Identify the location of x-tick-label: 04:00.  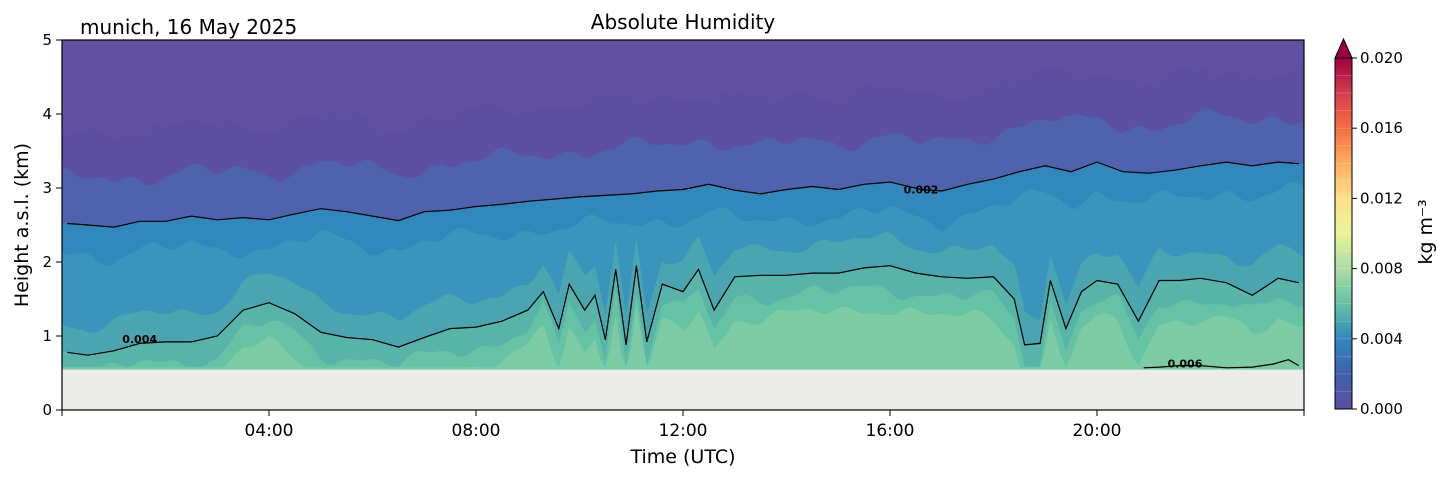
(269, 431).